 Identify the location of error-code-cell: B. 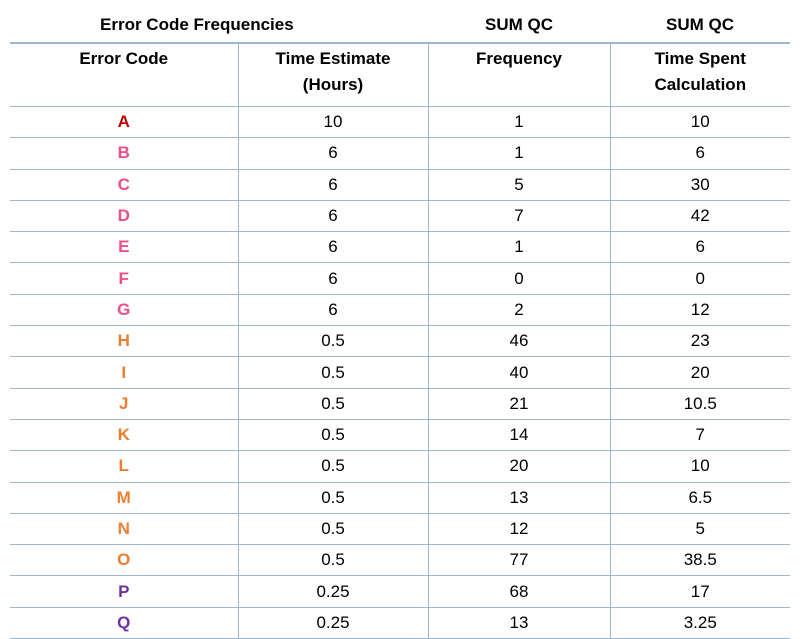
(124, 153).